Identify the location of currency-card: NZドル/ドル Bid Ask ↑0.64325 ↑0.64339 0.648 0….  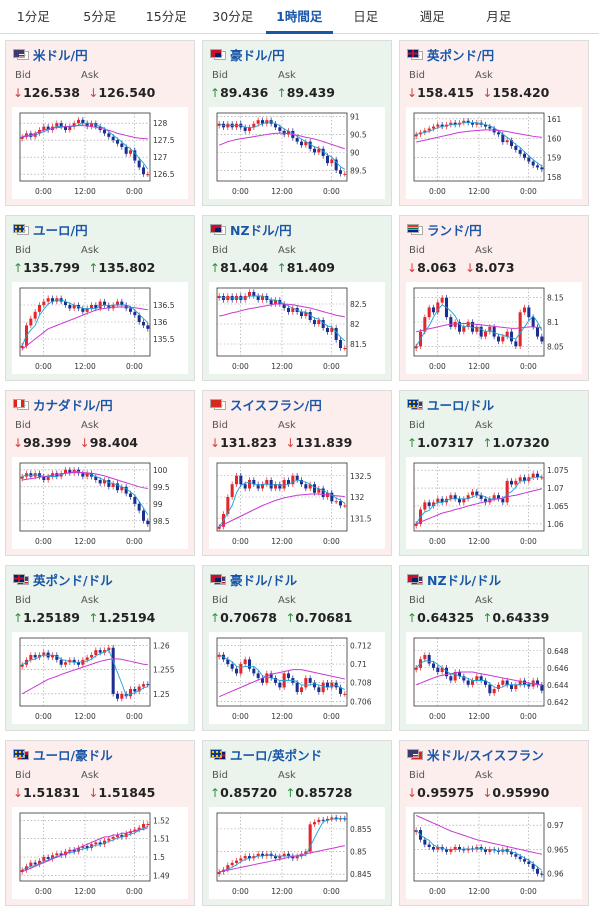
(494, 648).